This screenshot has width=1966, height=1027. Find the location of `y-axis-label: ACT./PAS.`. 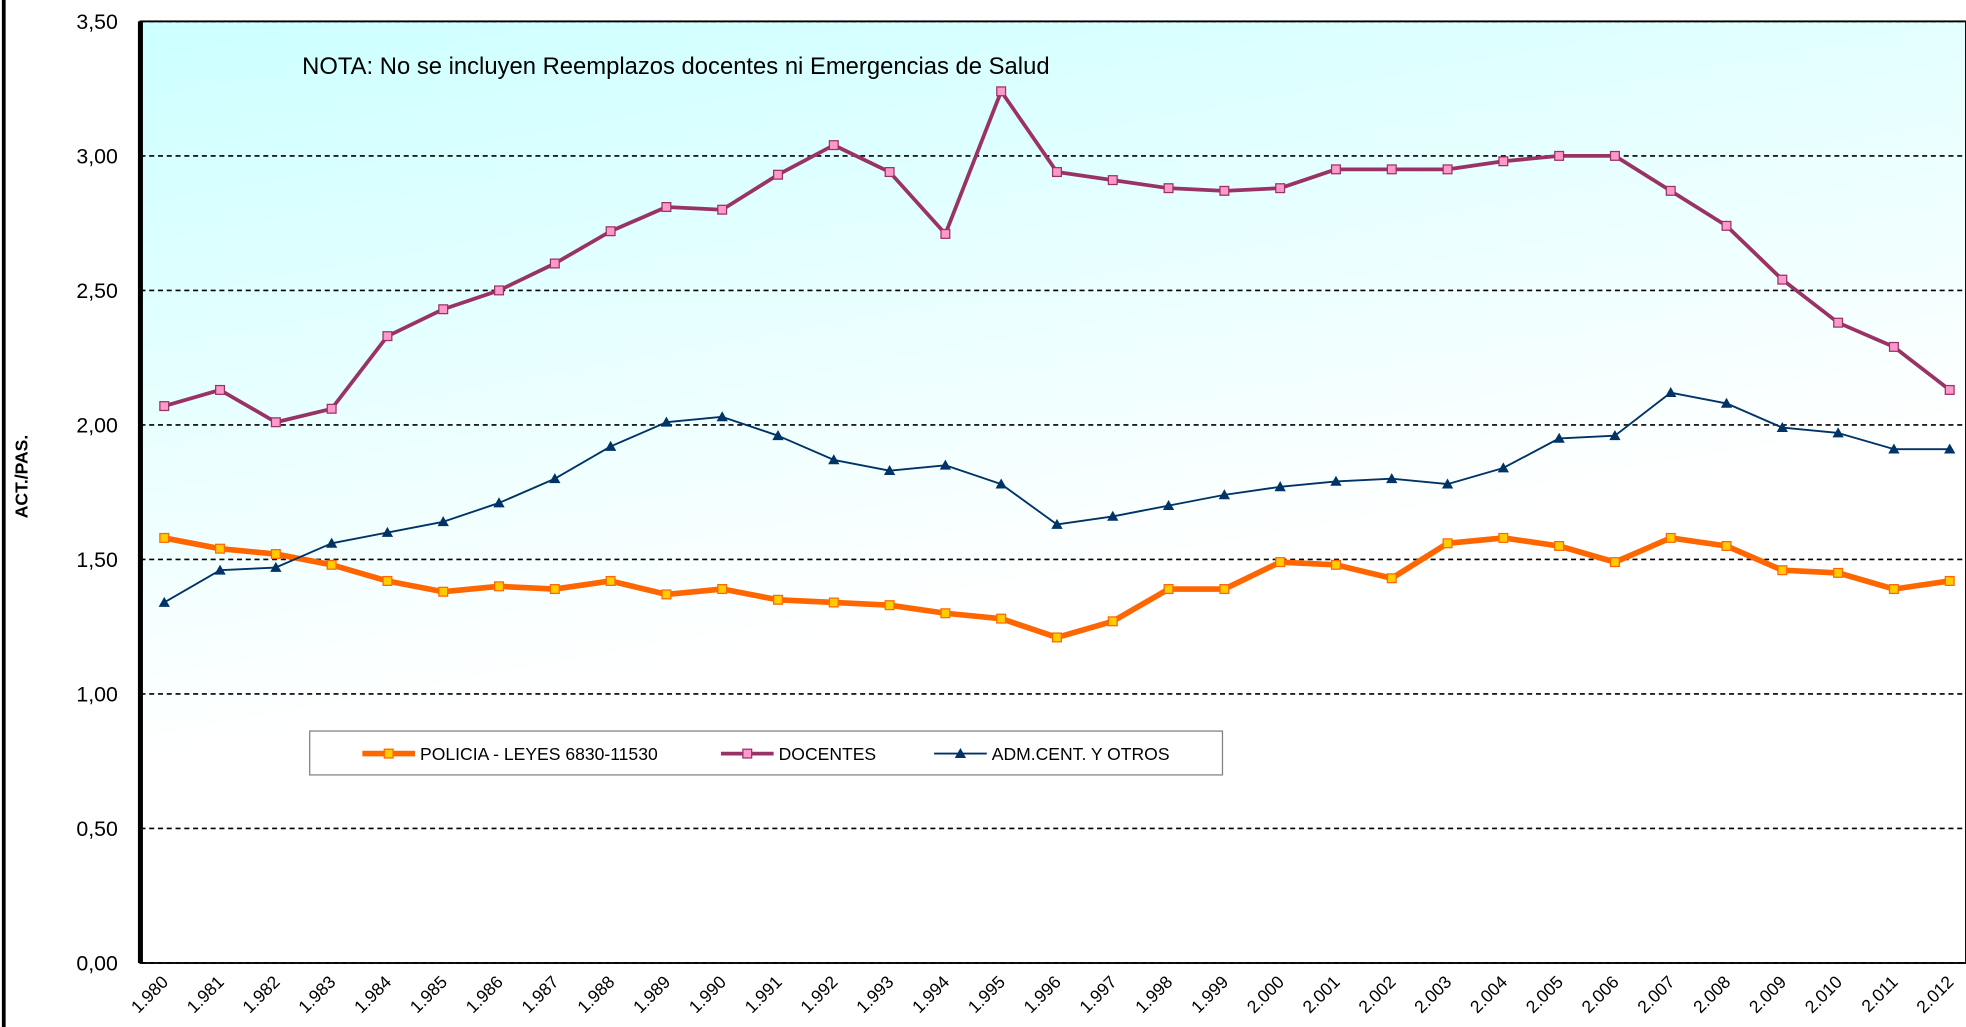

y-axis-label: ACT./PAS. is located at coordinates (22, 477).